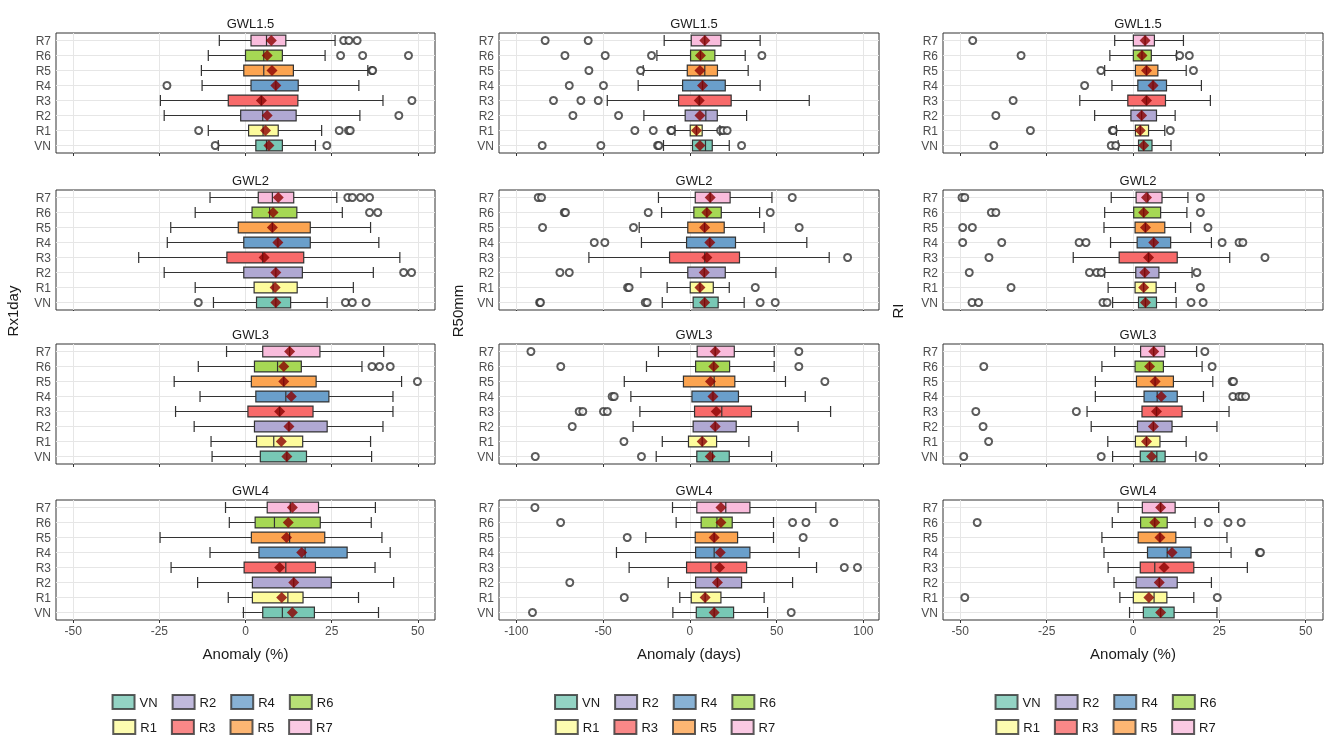 The height and width of the screenshot is (737, 1326). Describe the element at coordinates (689, 653) in the screenshot. I see `x-axis-title: Anomaly (days)` at that location.